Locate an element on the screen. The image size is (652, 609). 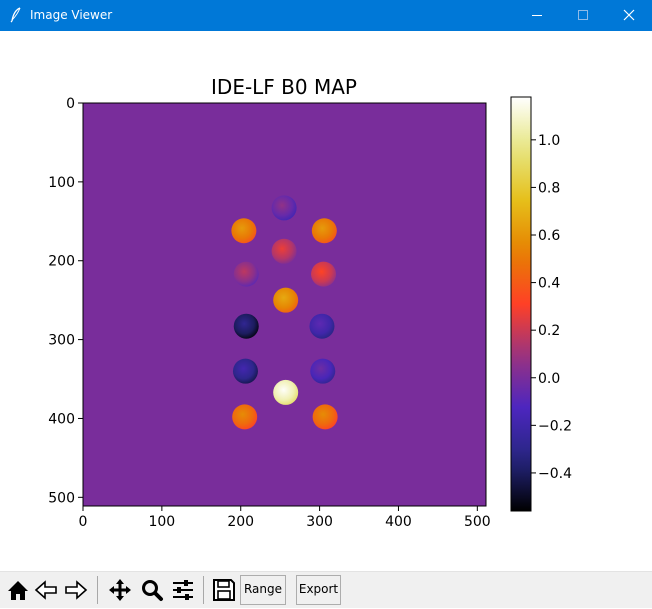
forward-arrow-icon is located at coordinates (76, 590).